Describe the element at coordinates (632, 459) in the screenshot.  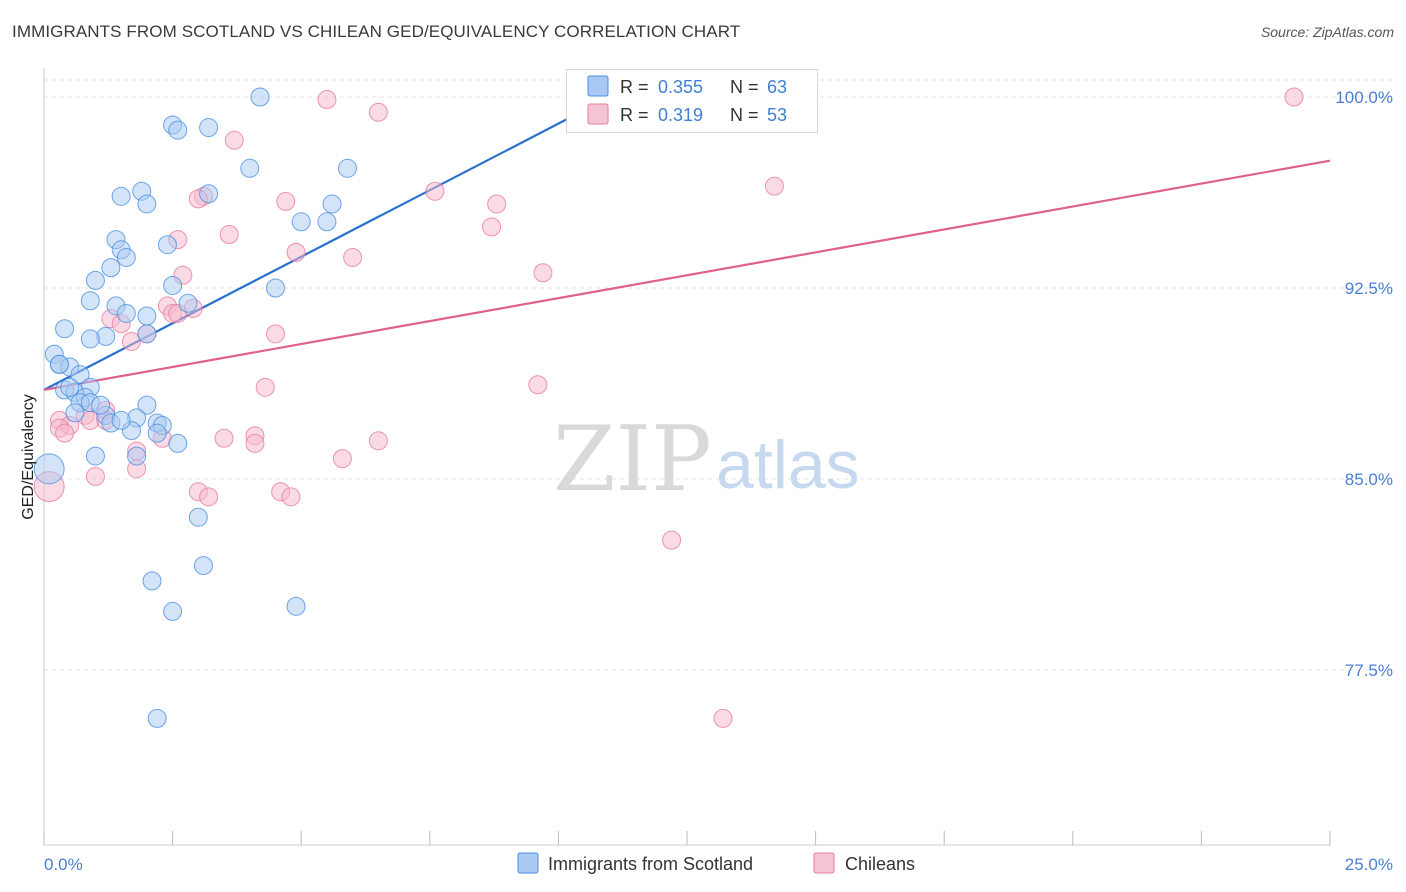
I see `watermark-zip: ZIP` at that location.